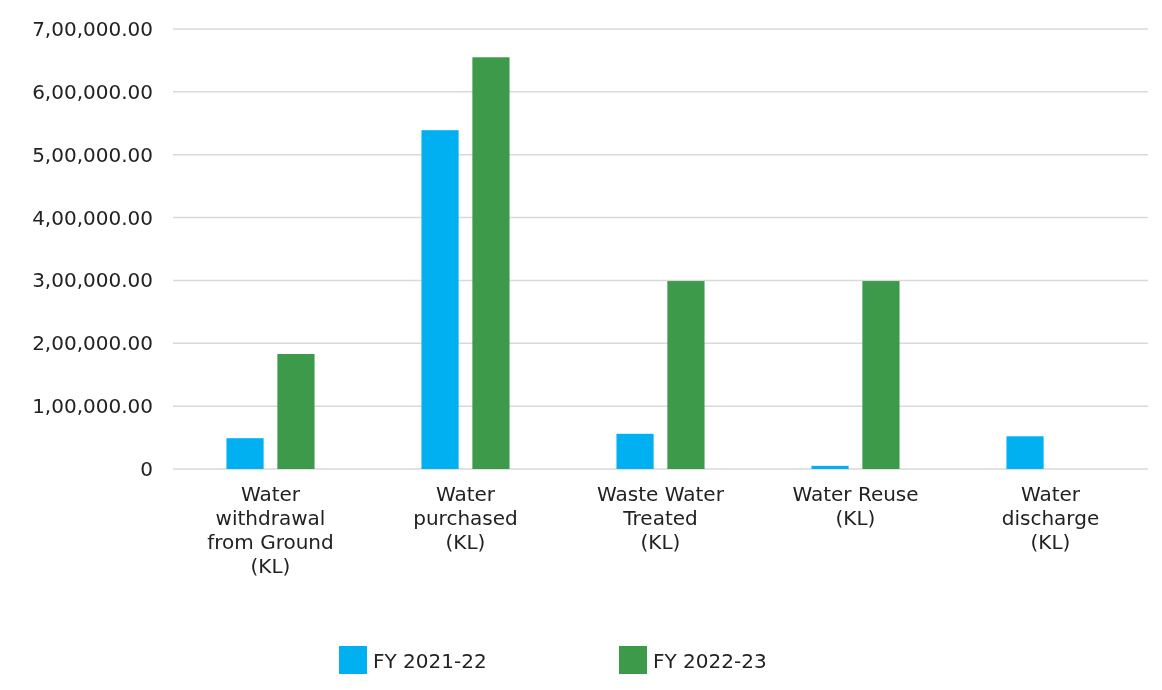  I want to click on y-tick-label: 0, so click(146, 469).